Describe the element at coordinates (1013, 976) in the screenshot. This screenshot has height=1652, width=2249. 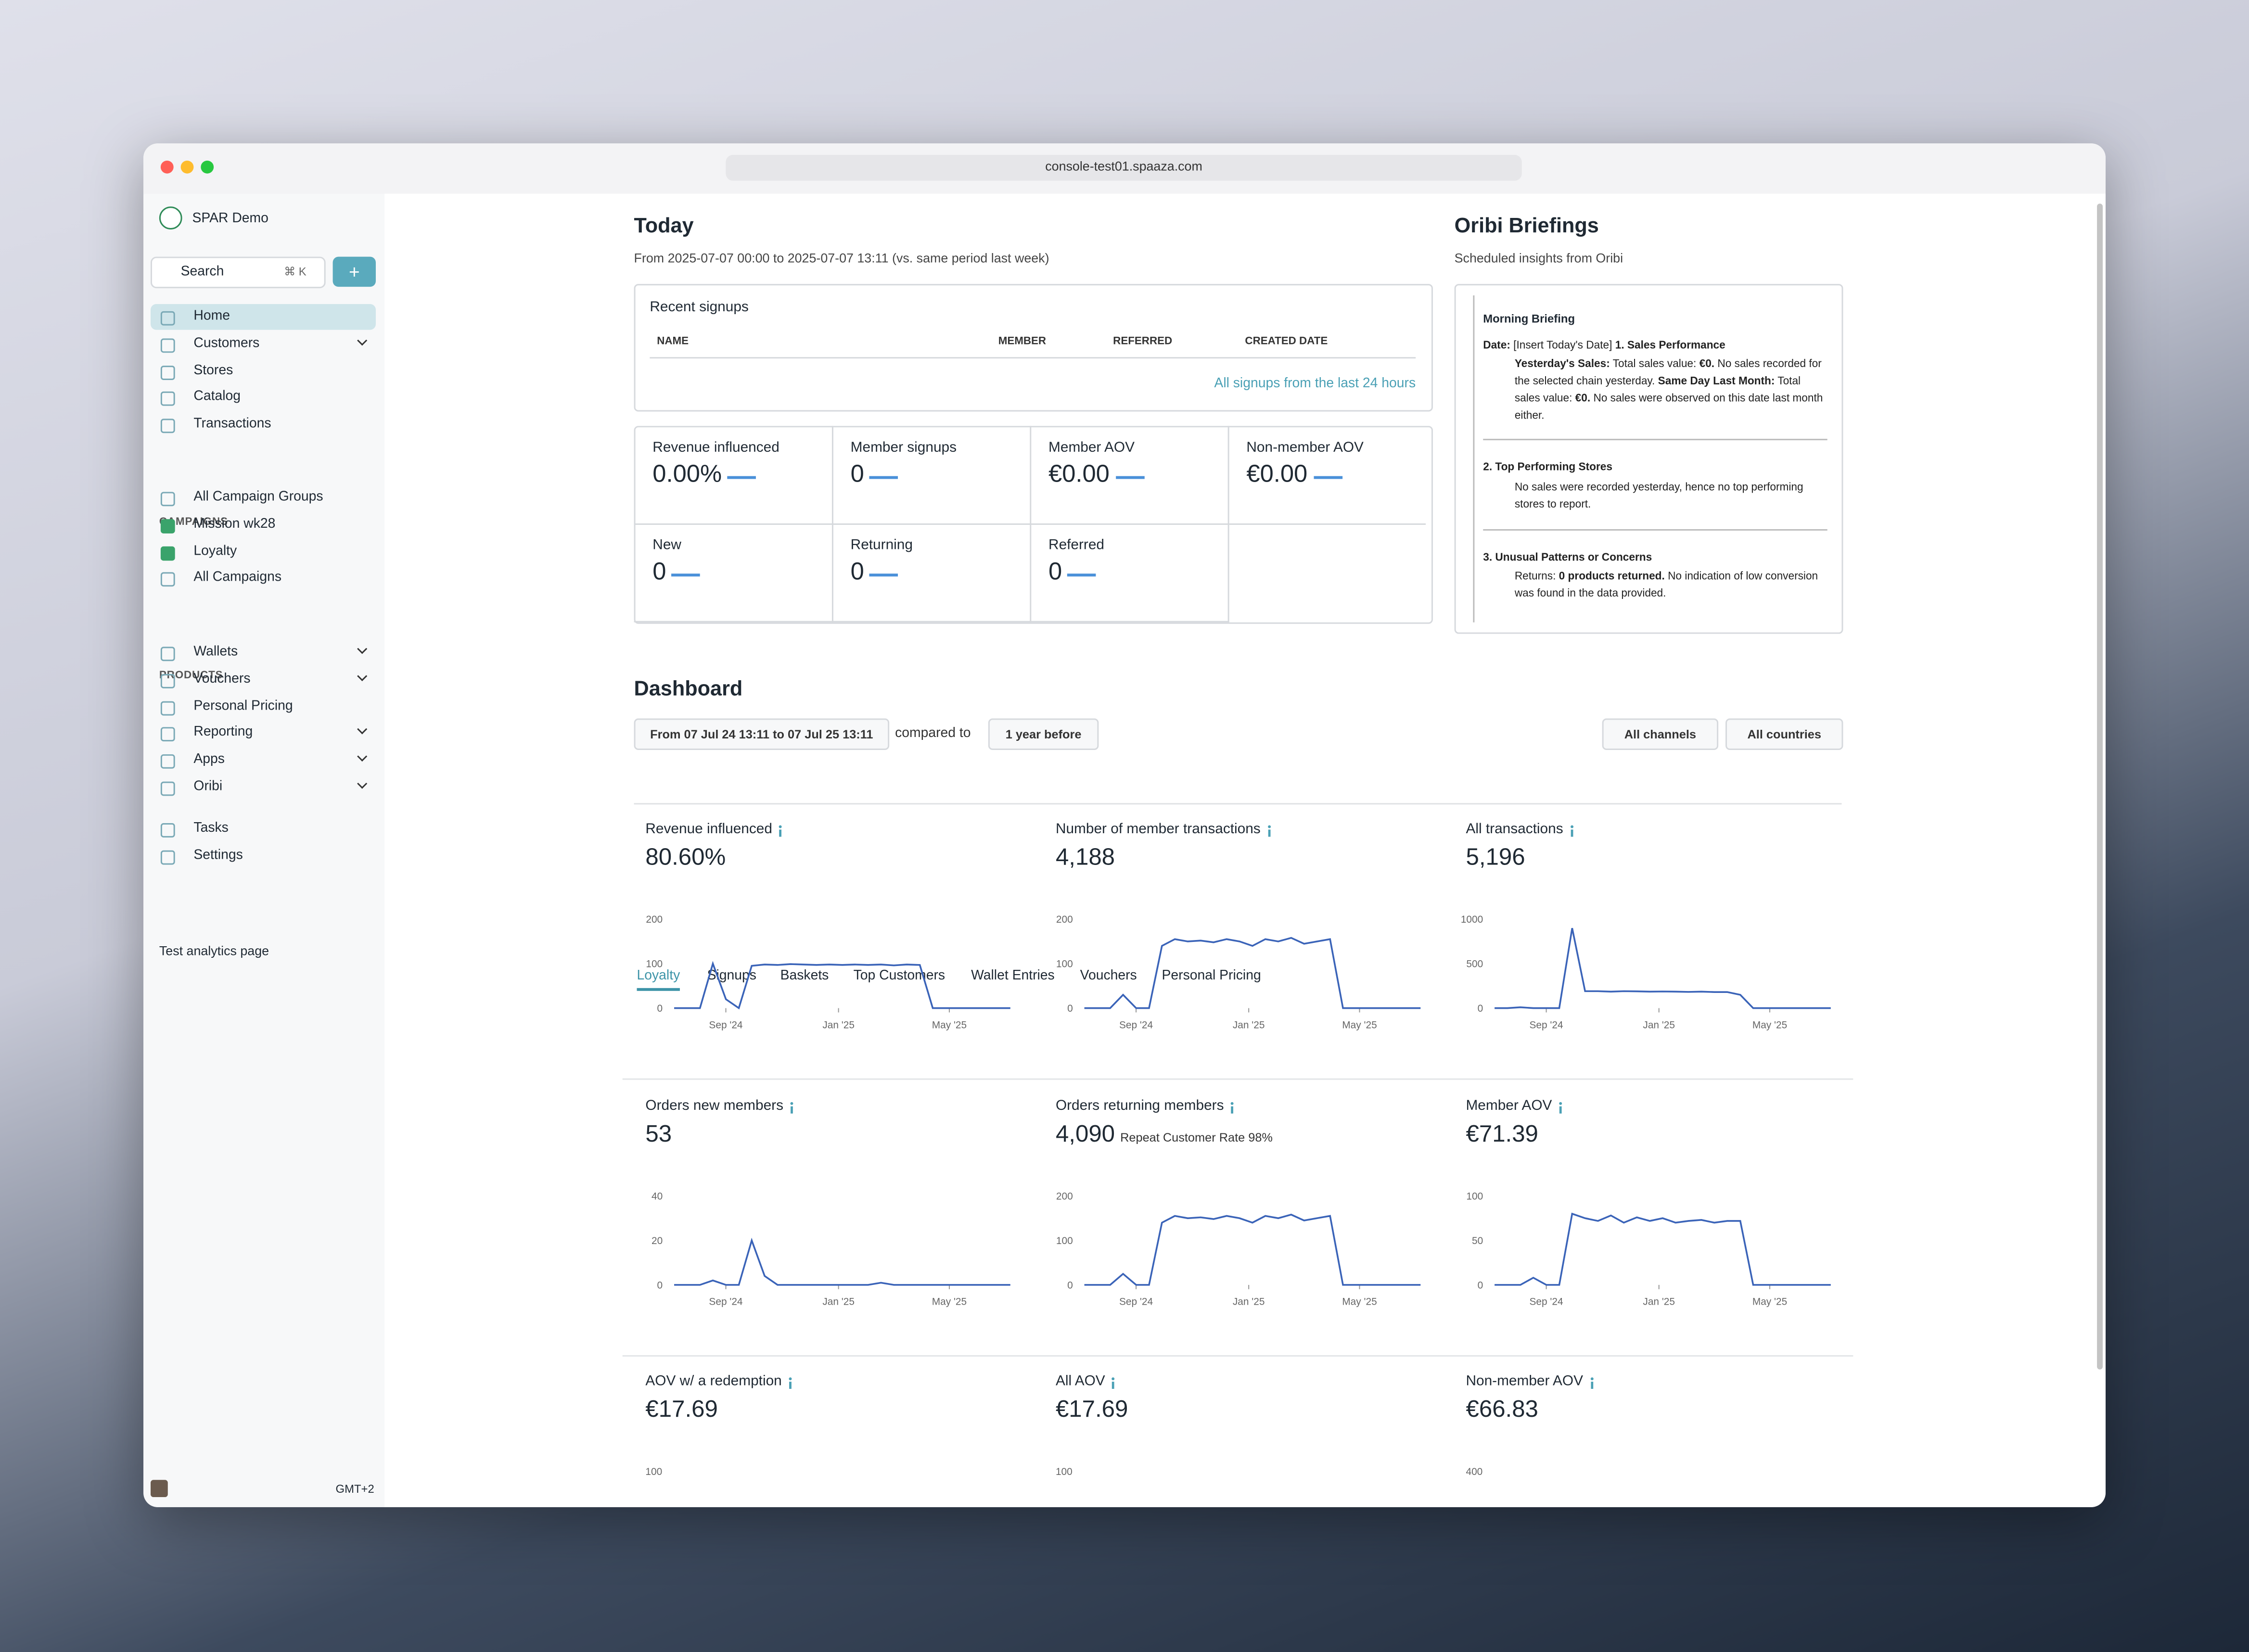
I see `tab: Wallet Entries` at that location.